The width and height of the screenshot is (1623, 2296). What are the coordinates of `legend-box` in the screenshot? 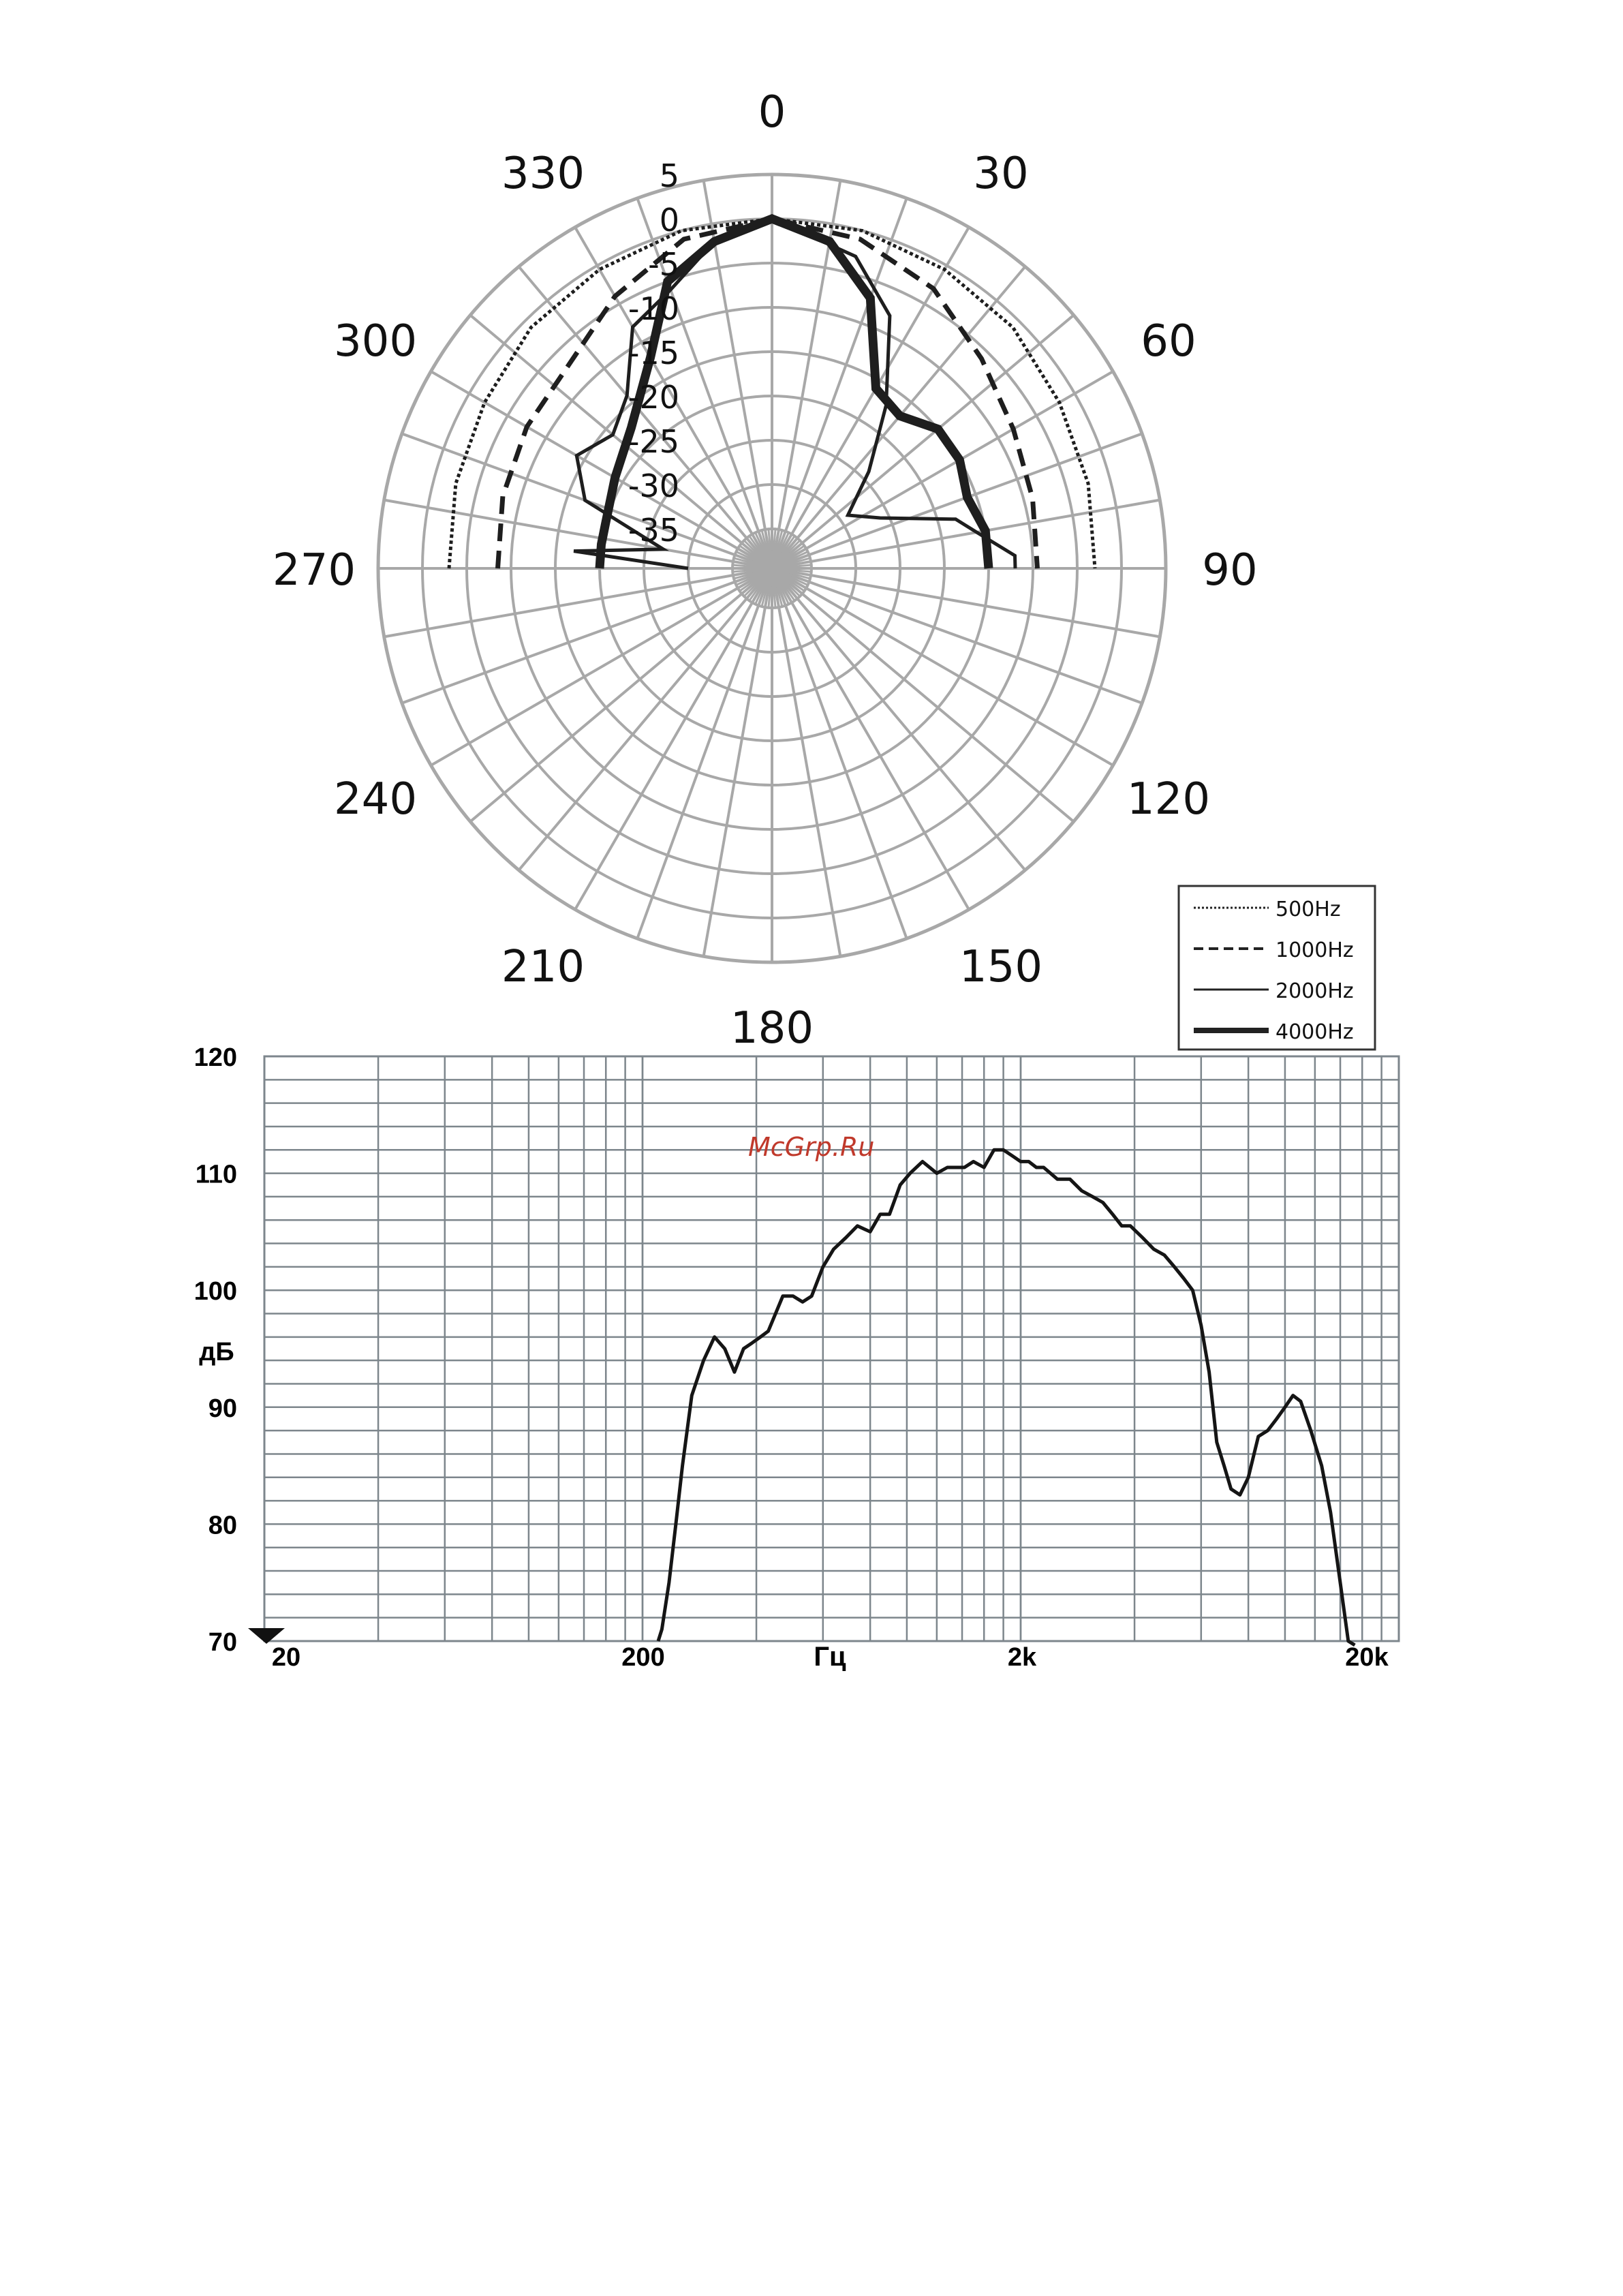 It's located at (1276, 968).